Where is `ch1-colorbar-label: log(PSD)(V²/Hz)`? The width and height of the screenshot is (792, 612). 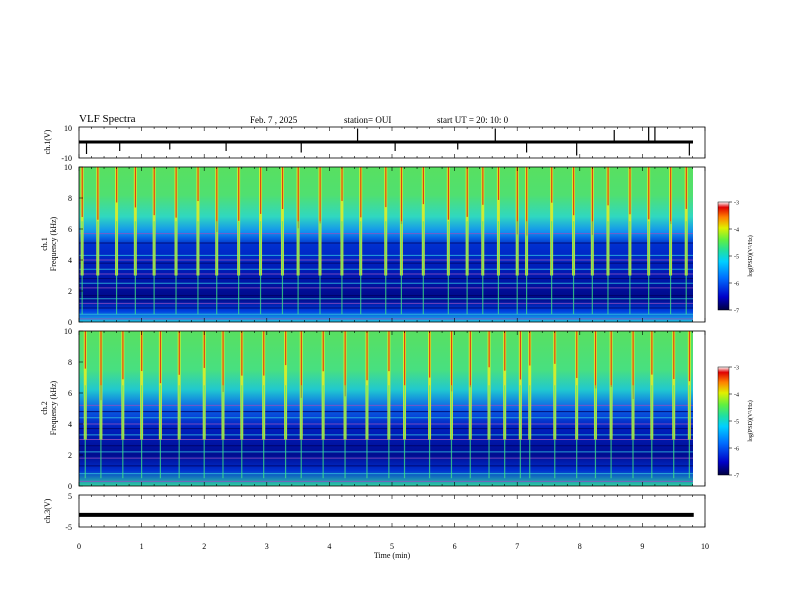
ch1-colorbar-label: log(PSD)(V²/Hz) is located at coordinates (750, 255).